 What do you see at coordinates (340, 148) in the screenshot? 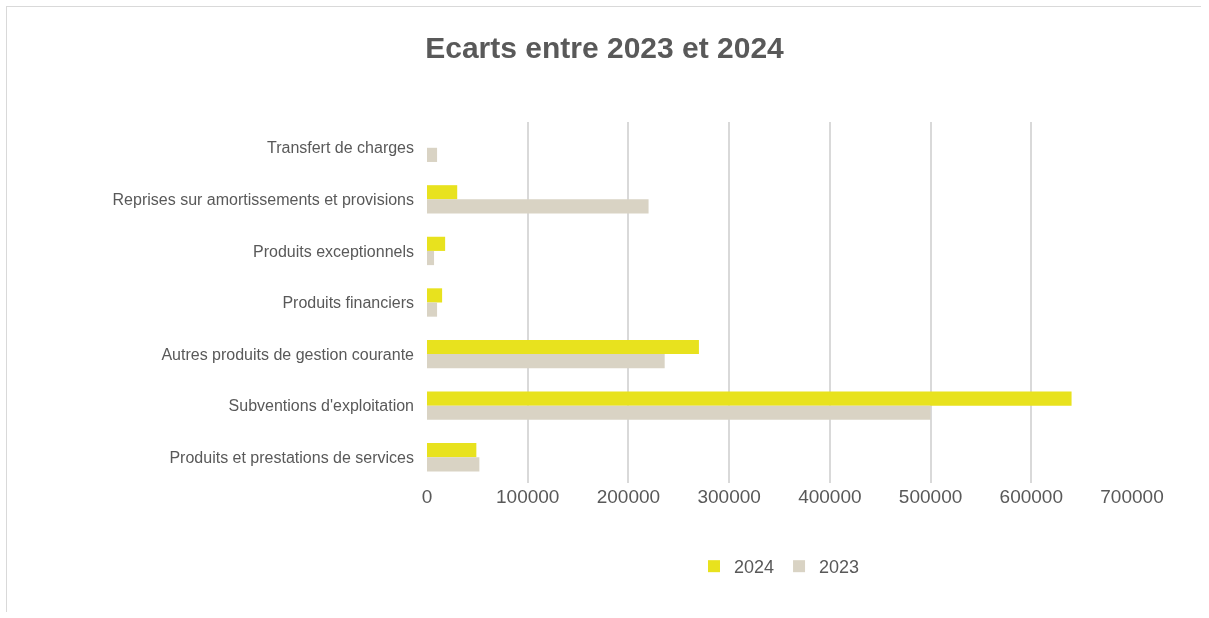
I see `y-tick-label: Transfert de charges` at bounding box center [340, 148].